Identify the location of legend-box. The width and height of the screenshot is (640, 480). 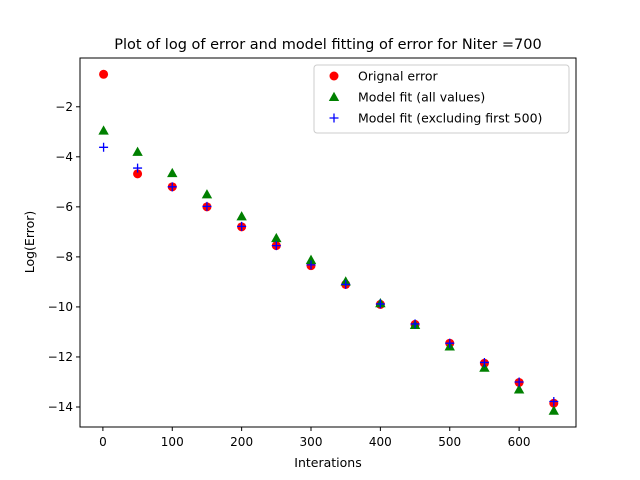
(441, 99).